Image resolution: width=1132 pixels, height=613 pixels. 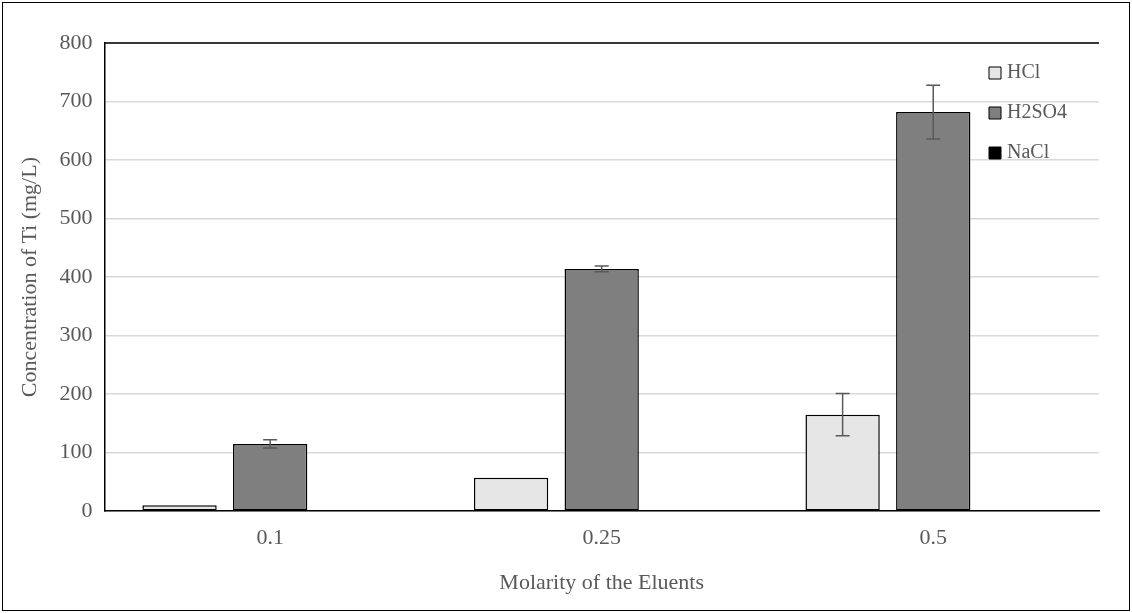 I want to click on y-tick-label: 0, so click(x=87, y=509).